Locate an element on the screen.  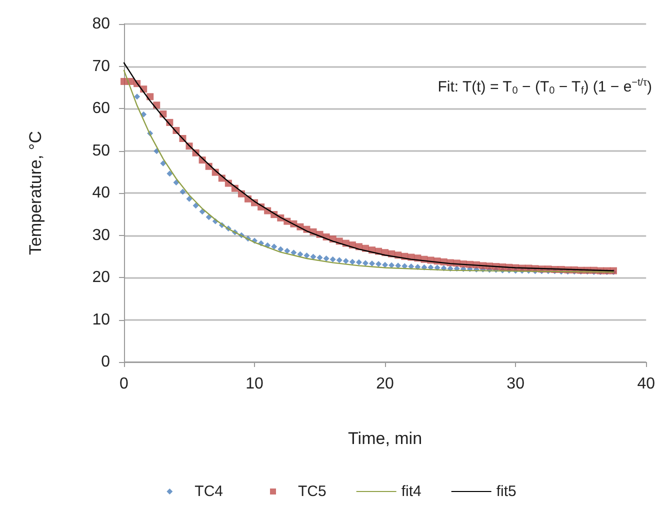
y-tick-label: 10 is located at coordinates (101, 319).